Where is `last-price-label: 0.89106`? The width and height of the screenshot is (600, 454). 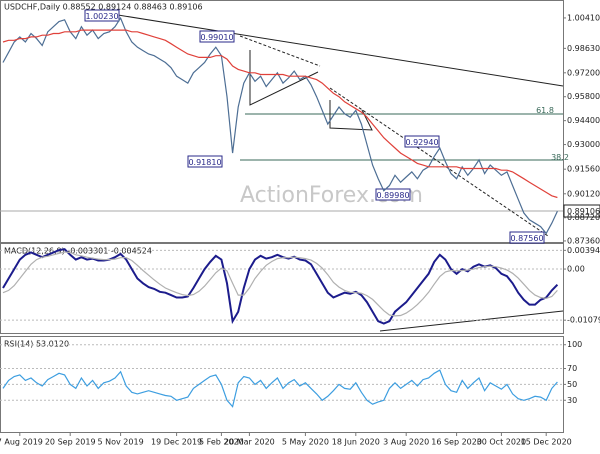 last-price-label: 0.89106 is located at coordinates (583, 211).